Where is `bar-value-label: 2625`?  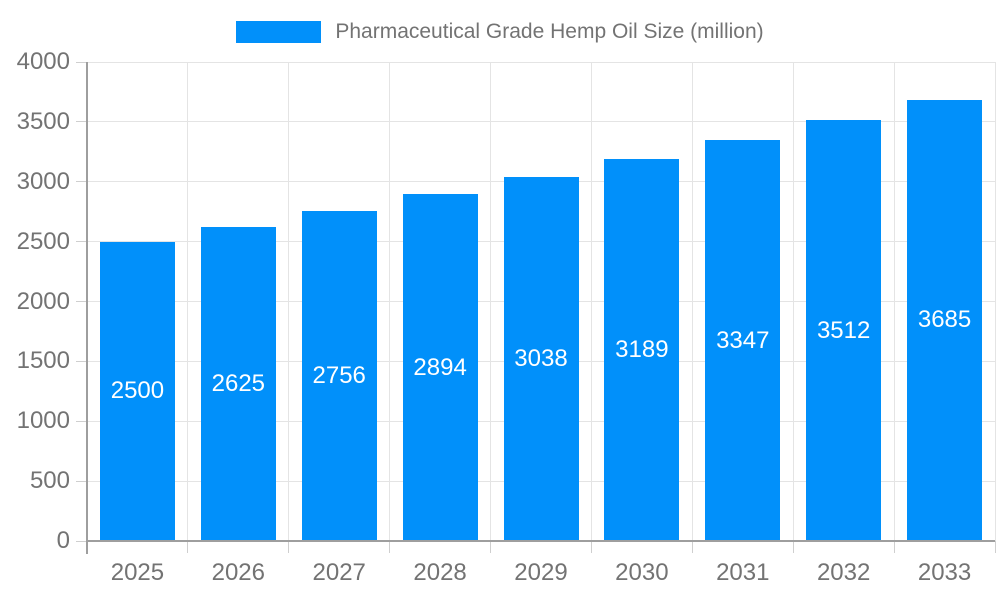
bar-value-label: 2625 is located at coordinates (238, 383).